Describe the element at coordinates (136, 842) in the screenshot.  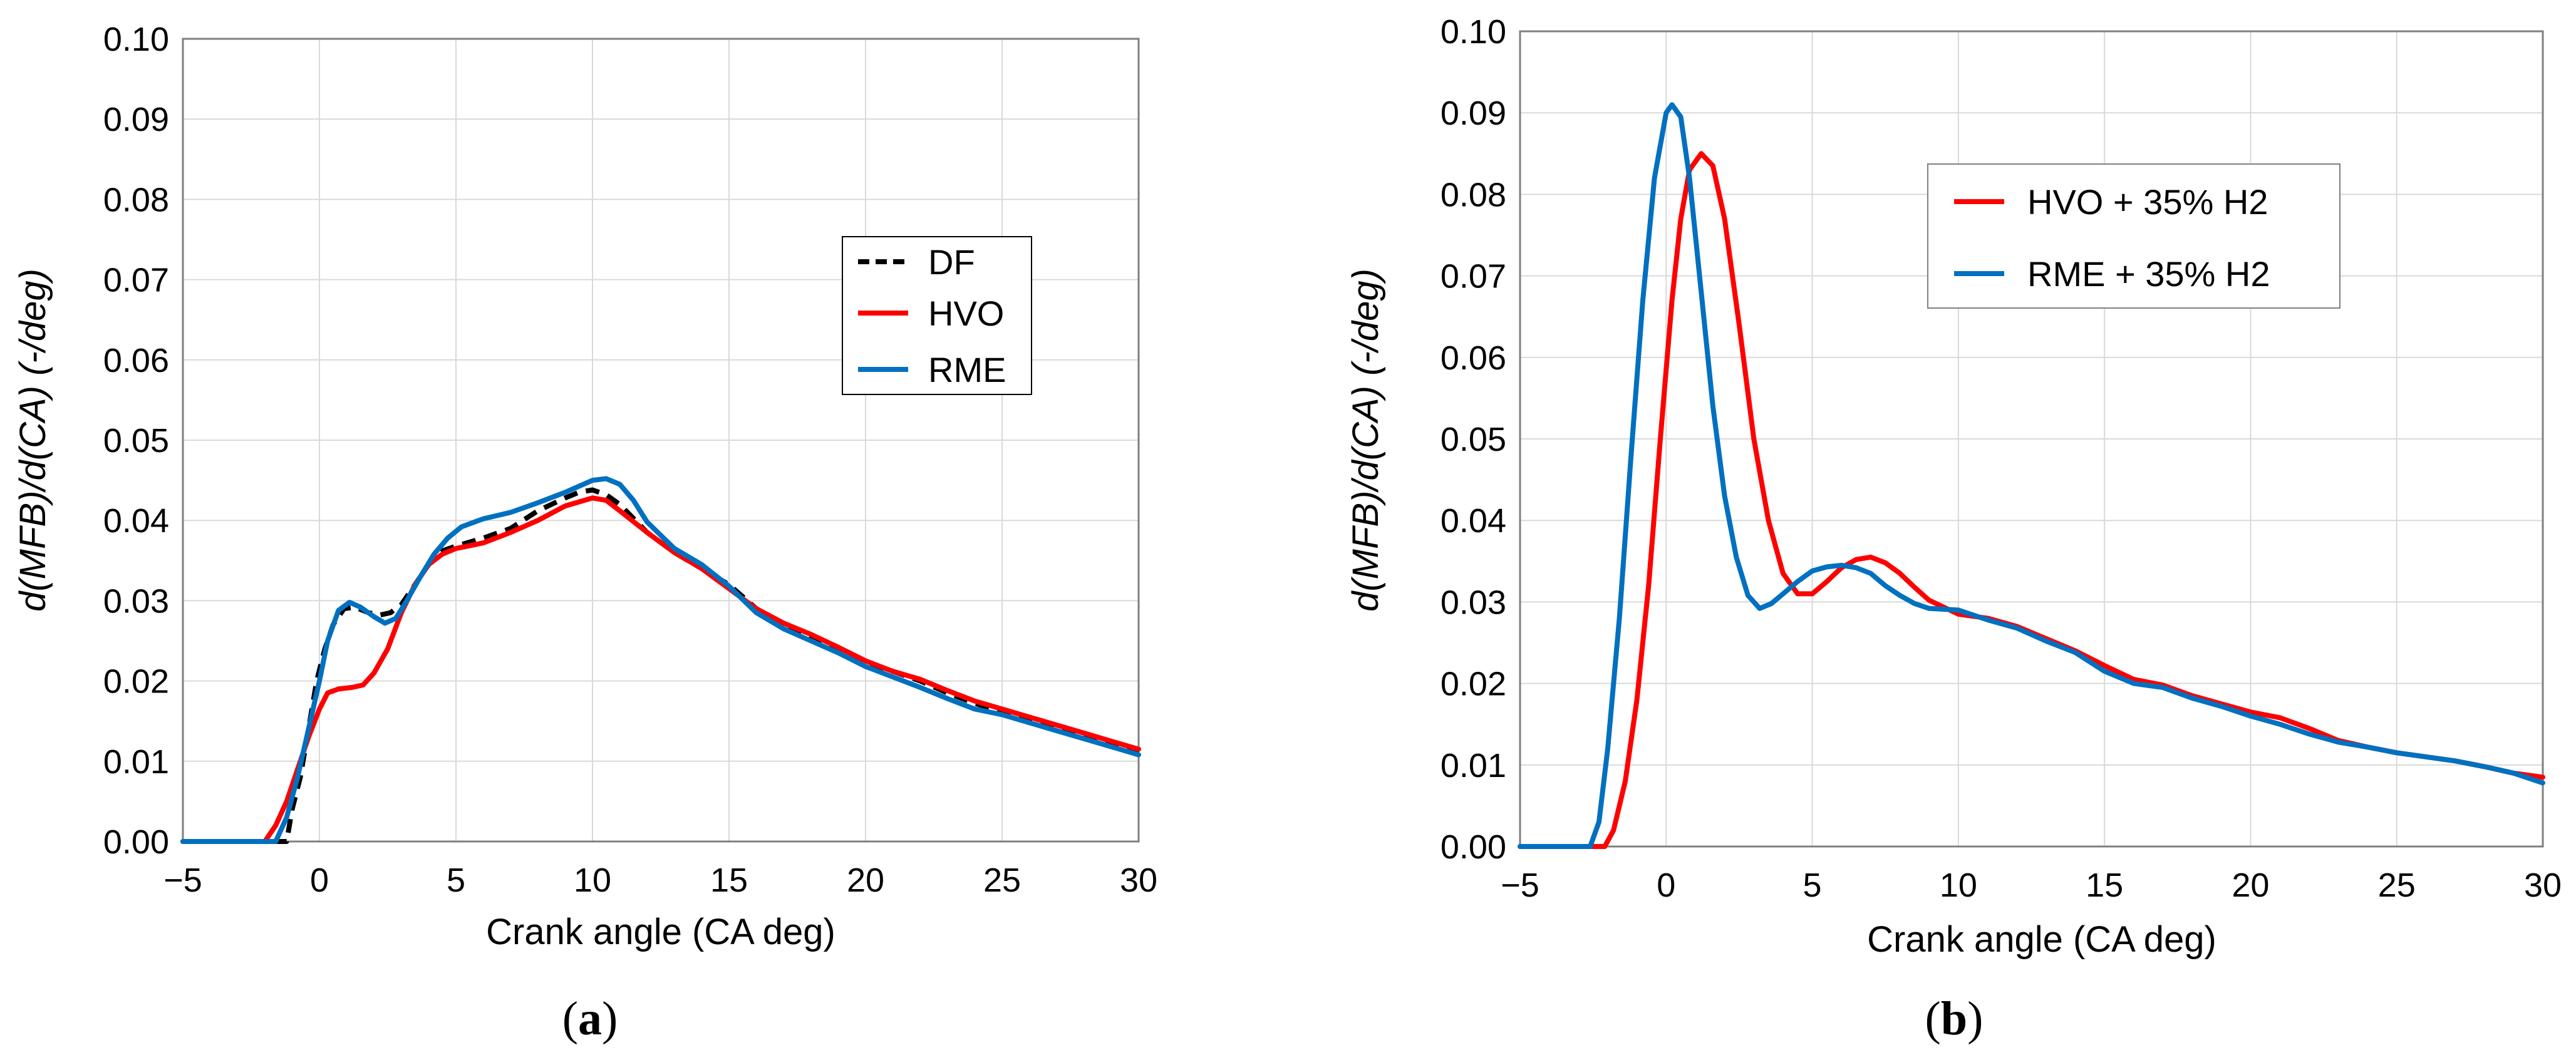
I see `chart-a-y-tick-label: 0.00` at that location.